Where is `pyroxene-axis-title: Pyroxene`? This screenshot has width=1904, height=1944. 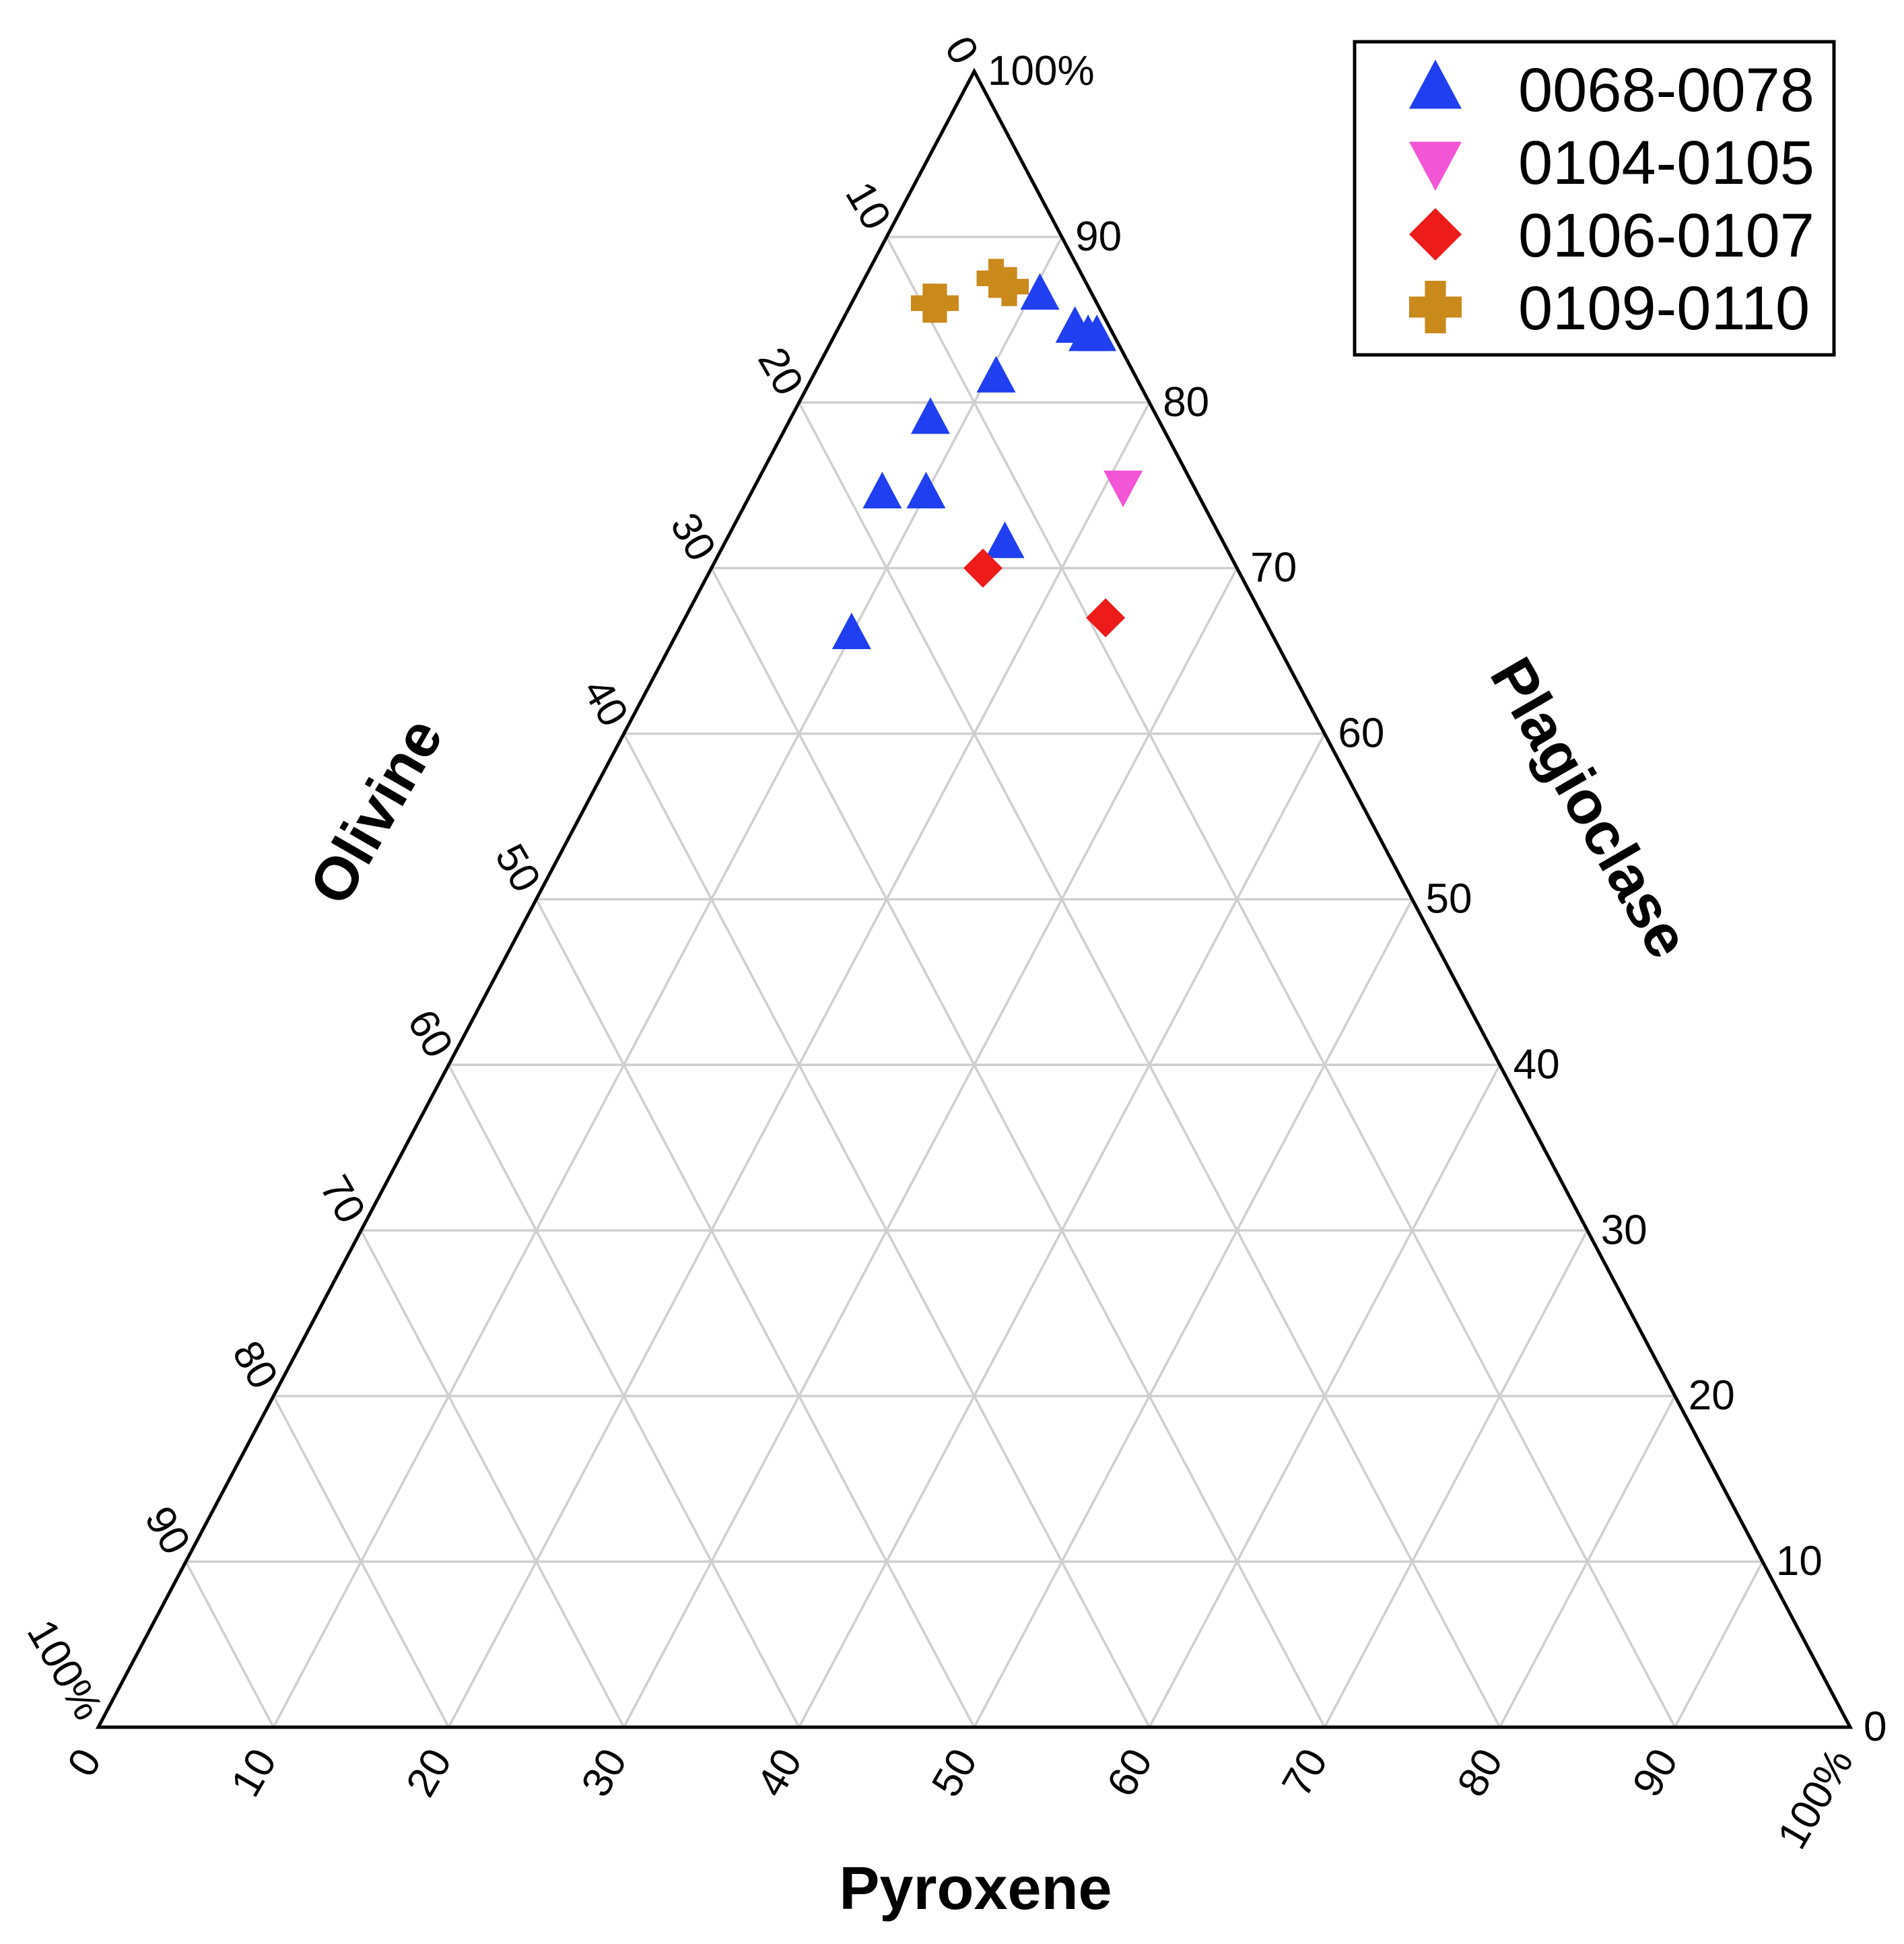 pyroxene-axis-title: Pyroxene is located at coordinates (975, 1888).